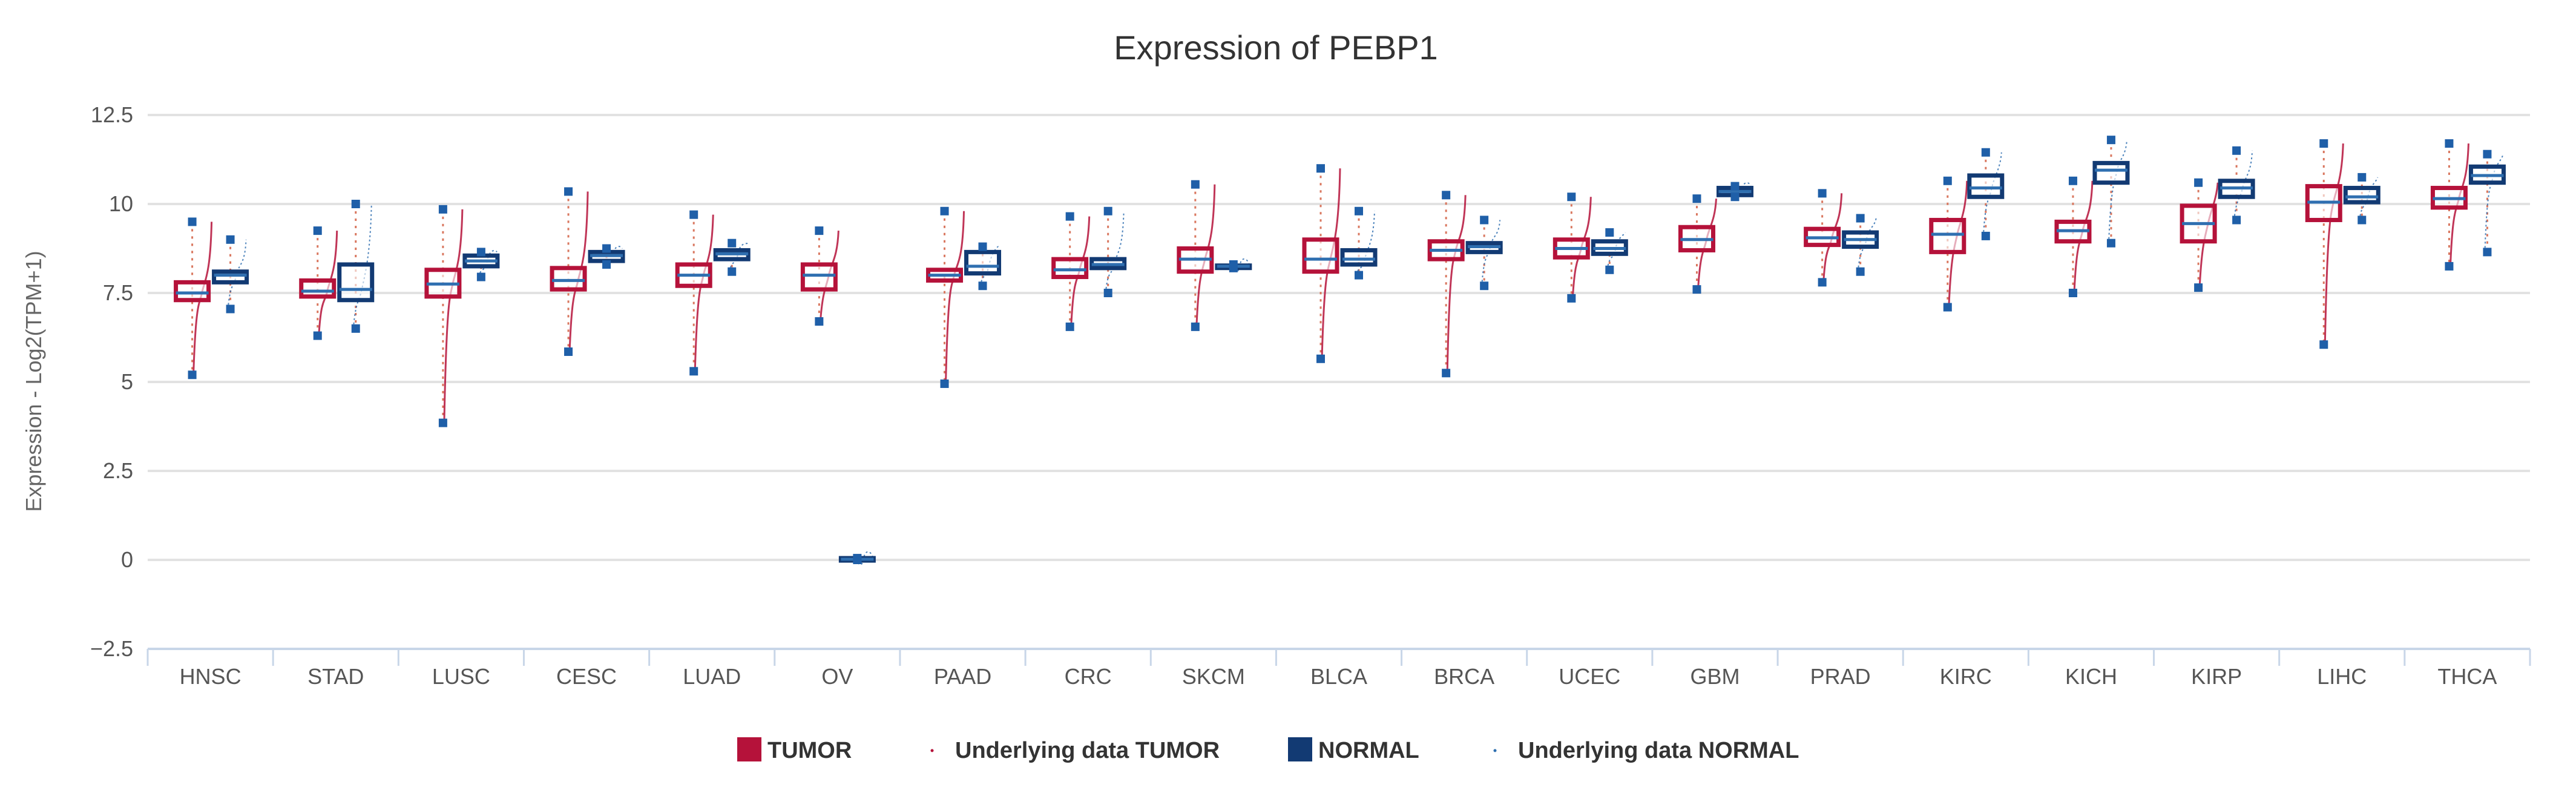 Image resolution: width=2576 pixels, height=799 pixels. What do you see at coordinates (118, 470) in the screenshot?
I see `y-tick-label: 2.5` at bounding box center [118, 470].